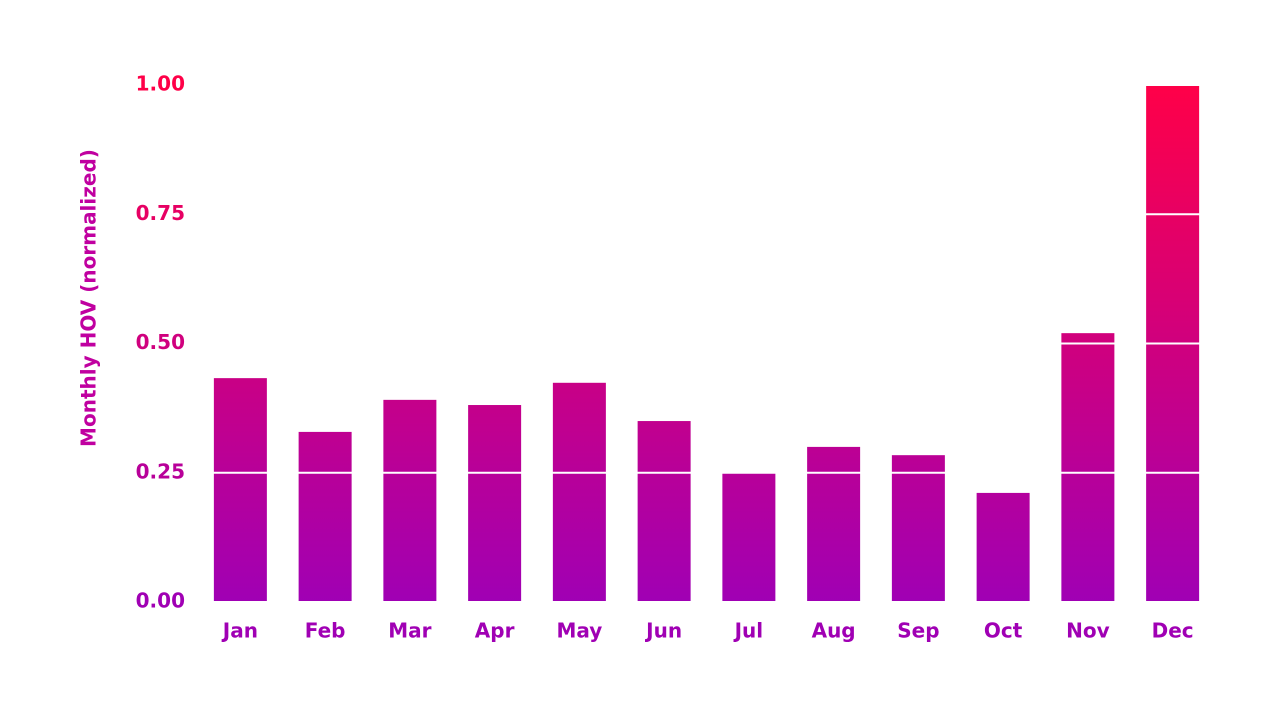 This screenshot has width=1280, height=720. I want to click on x-tick-label: May, so click(579, 631).